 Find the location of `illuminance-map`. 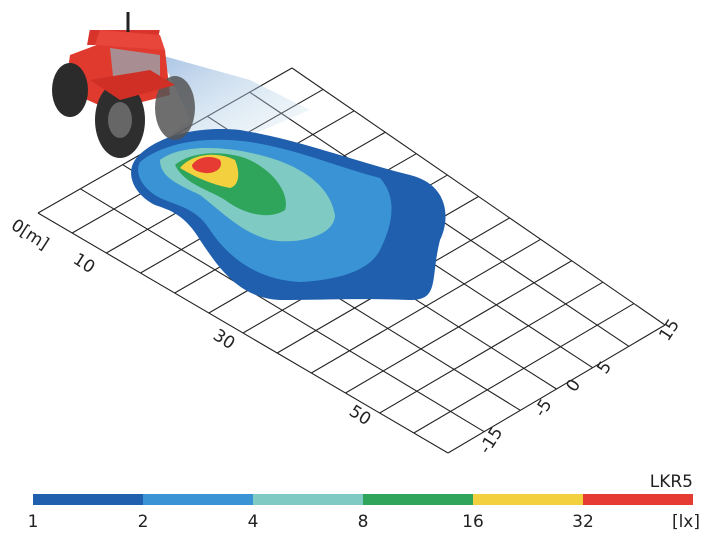

illuminance-map is located at coordinates (288, 214).